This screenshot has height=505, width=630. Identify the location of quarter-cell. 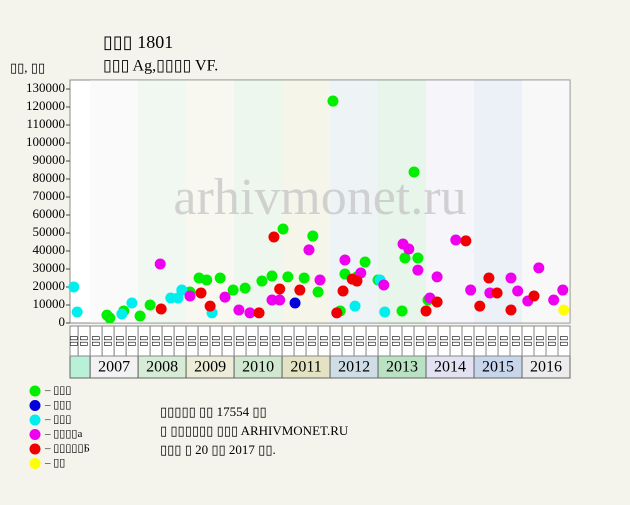
(564, 341).